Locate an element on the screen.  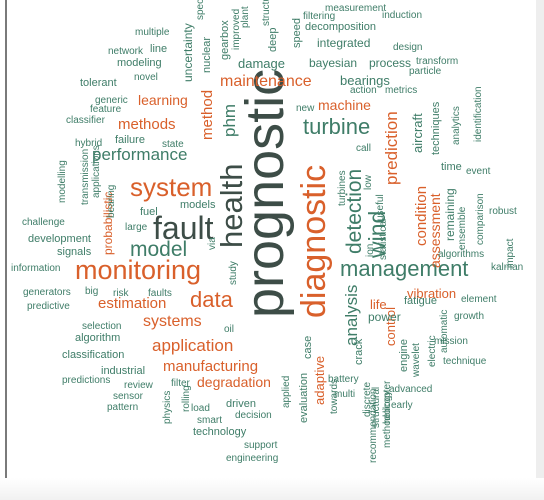
word-nuclear: nuclear is located at coordinates (207, 54).